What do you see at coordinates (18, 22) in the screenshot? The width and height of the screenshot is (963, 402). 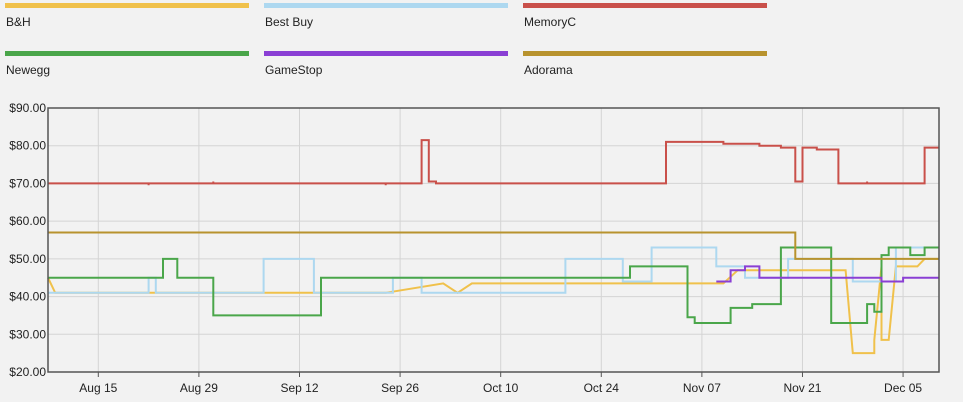 I see `legend-label: B&H` at bounding box center [18, 22].